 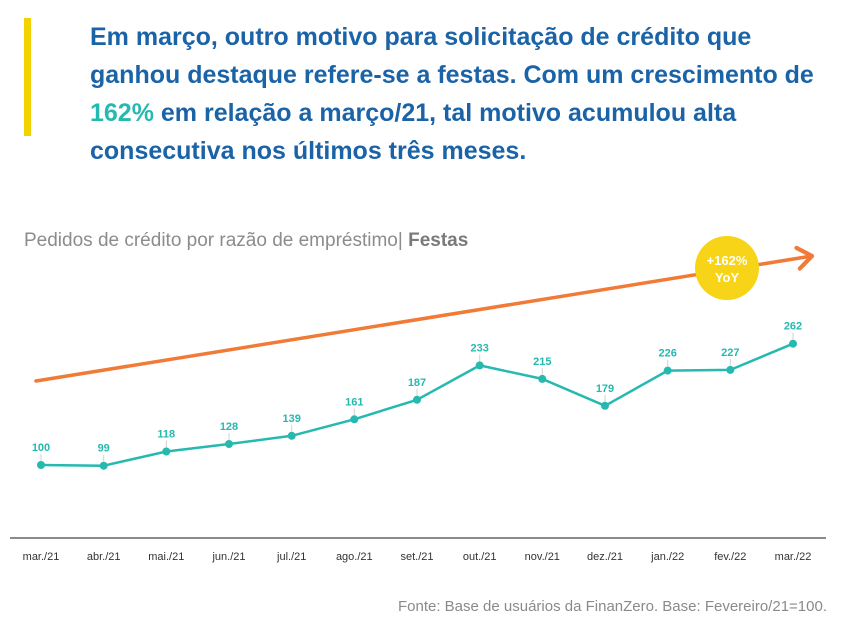 What do you see at coordinates (480, 557) in the screenshot?
I see `x-tick-label: out./21` at bounding box center [480, 557].